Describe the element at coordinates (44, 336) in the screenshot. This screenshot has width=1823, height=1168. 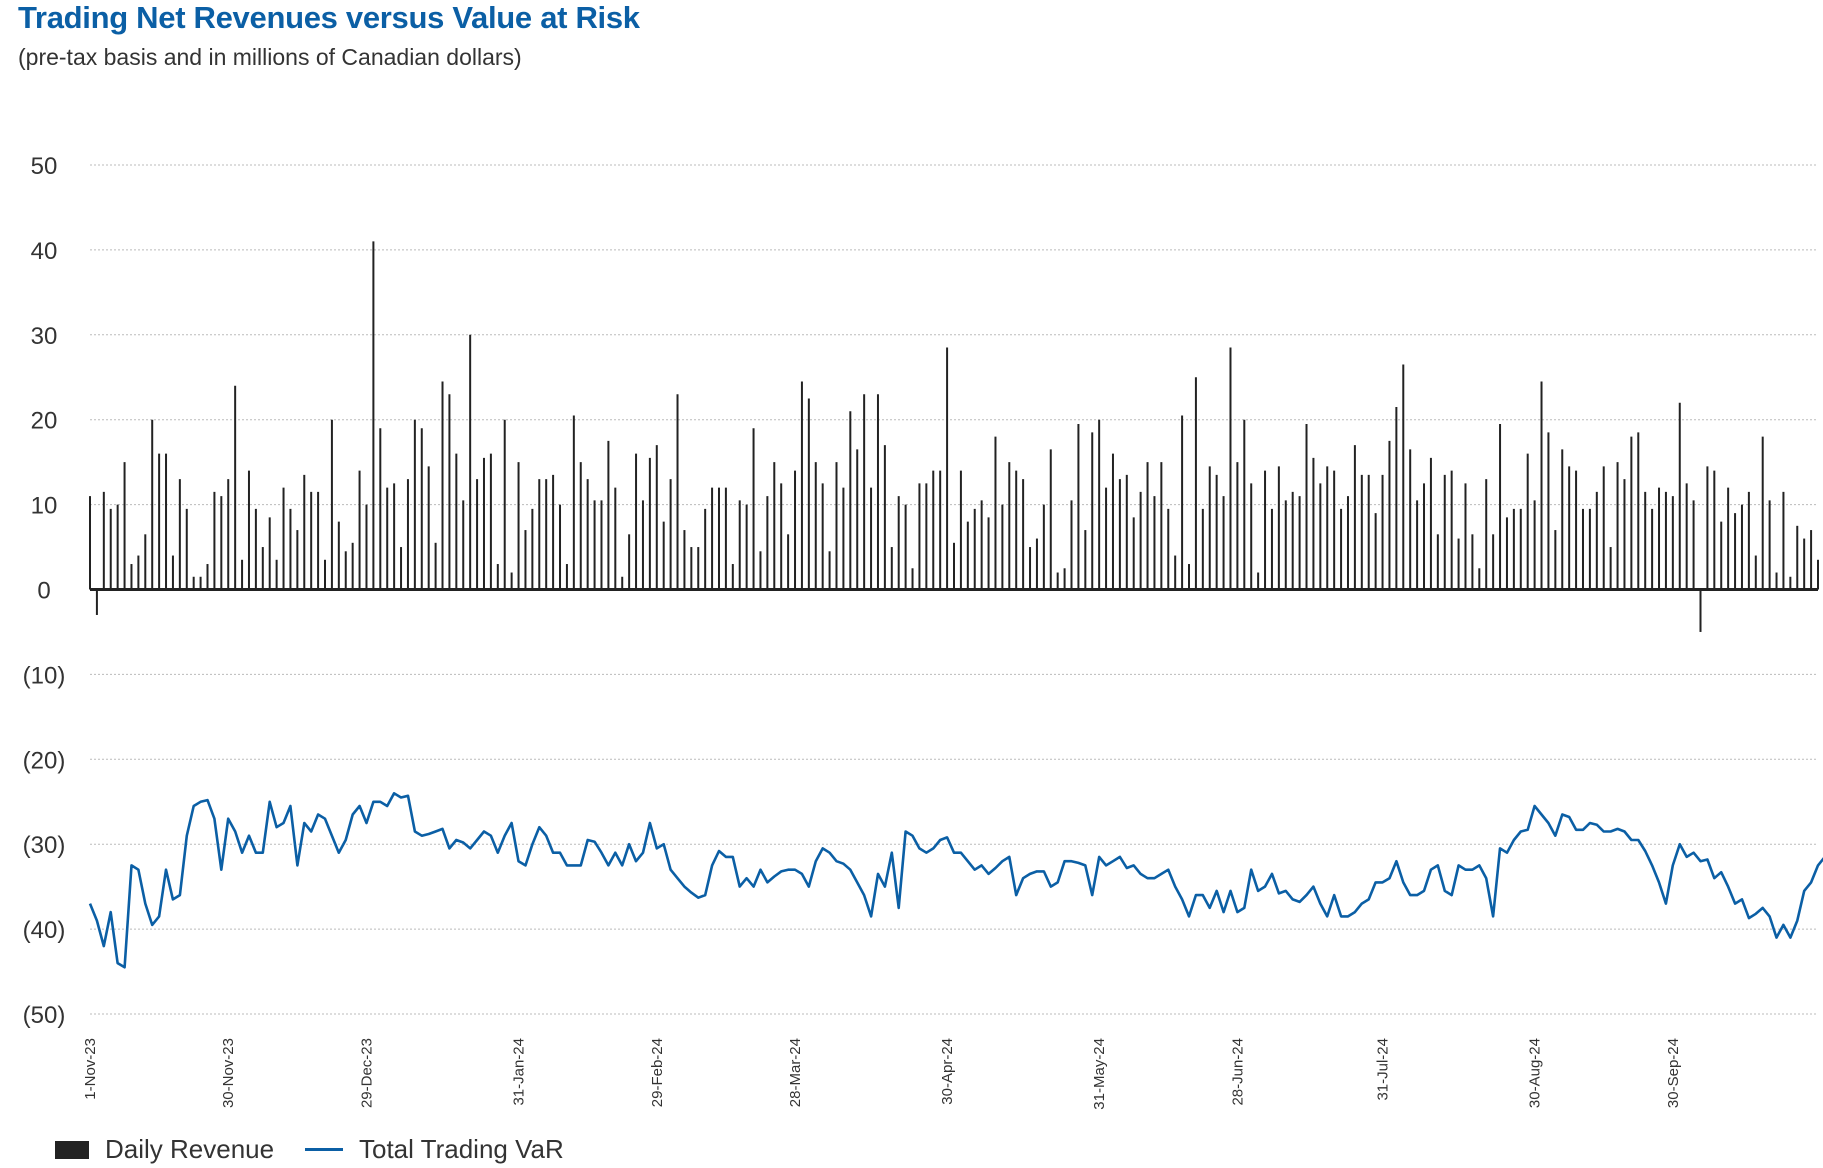
I see `y-tick-label: 30` at that location.